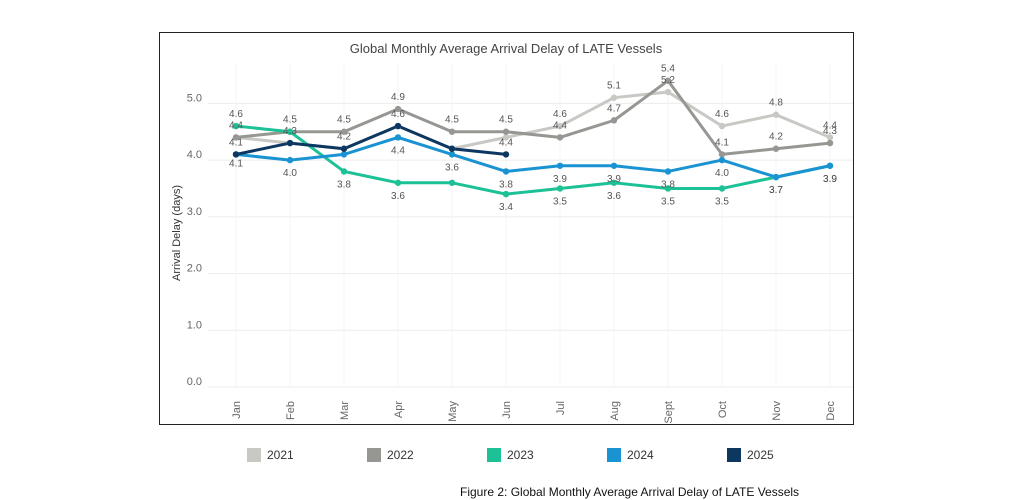  What do you see at coordinates (507, 410) in the screenshot?
I see `x-tick-label: Jun` at bounding box center [507, 410].